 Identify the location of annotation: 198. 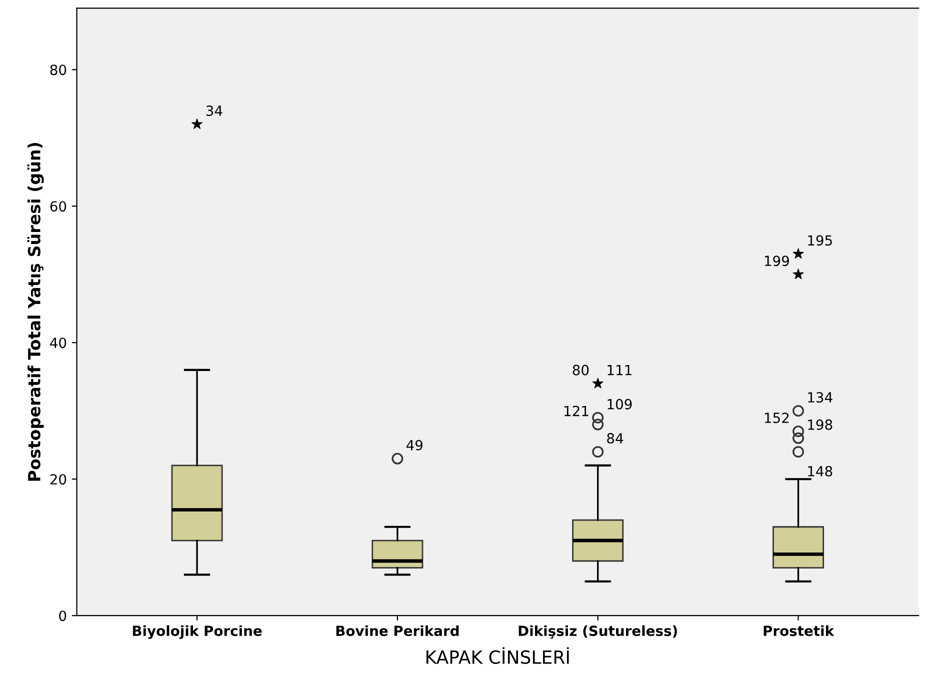
(820, 424).